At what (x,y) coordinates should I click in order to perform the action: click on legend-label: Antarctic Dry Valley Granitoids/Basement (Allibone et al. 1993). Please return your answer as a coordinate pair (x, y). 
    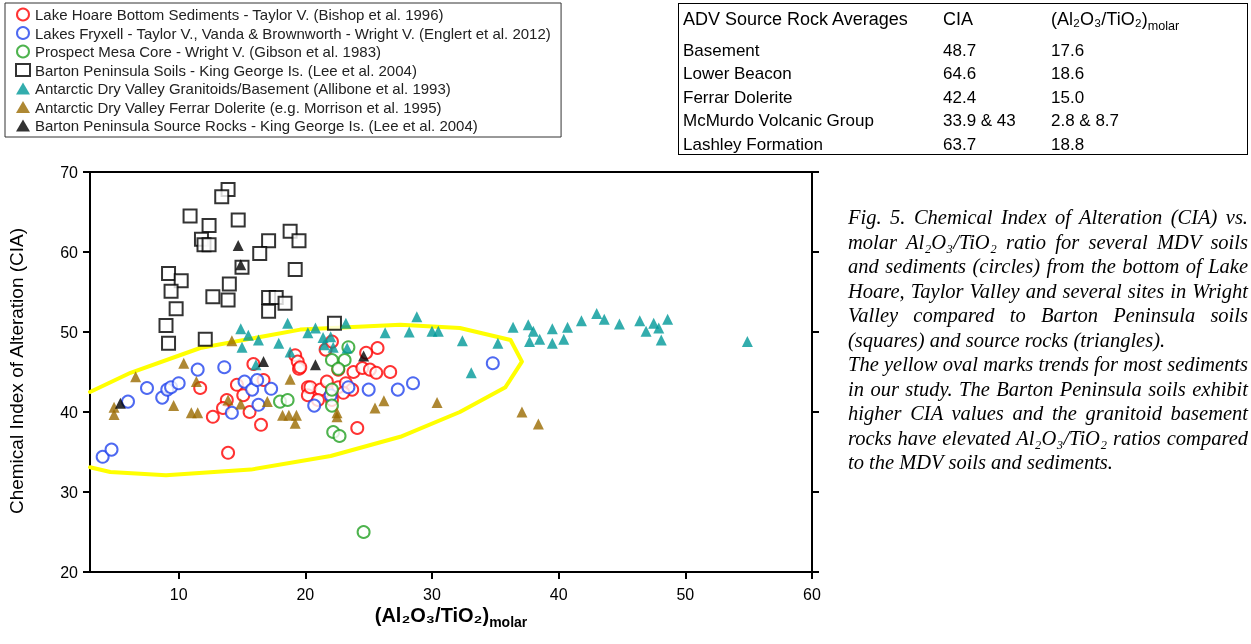
    Looking at the image, I should click on (243, 88).